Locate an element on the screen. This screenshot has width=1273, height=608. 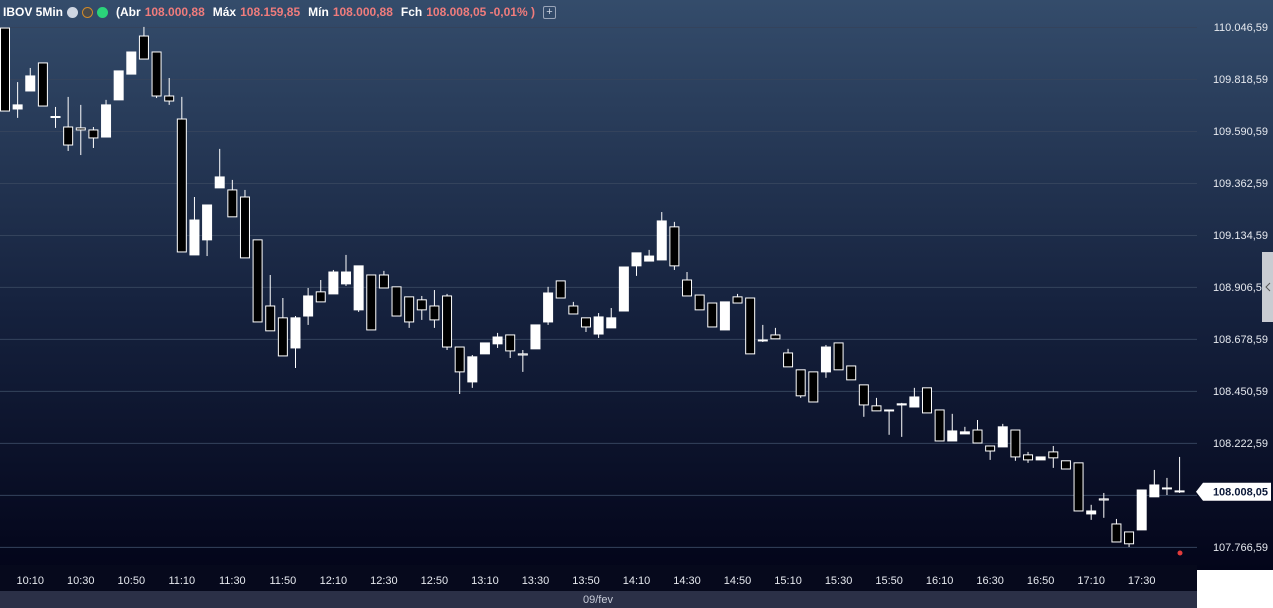
y-tick-label: 108.678,59 is located at coordinates (1240, 340).